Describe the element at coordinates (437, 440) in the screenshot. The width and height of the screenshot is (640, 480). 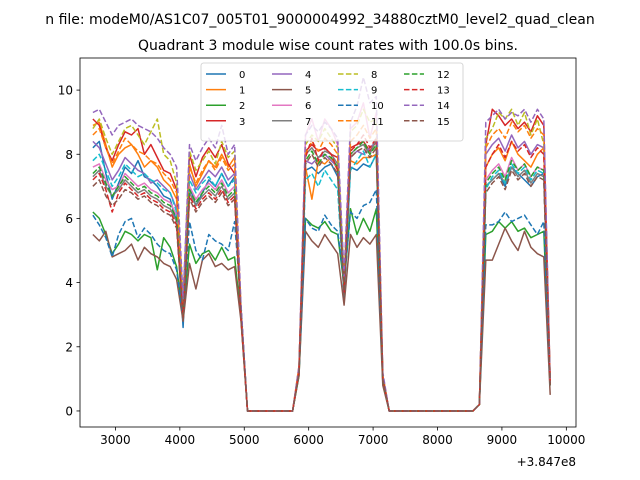
I see `x-tick-label: 8000` at that location.